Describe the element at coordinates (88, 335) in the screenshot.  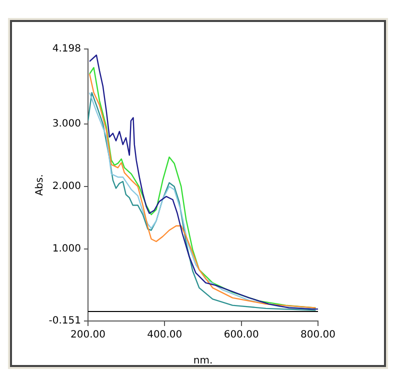
I see `x-tick-label: 200.00` at that location.